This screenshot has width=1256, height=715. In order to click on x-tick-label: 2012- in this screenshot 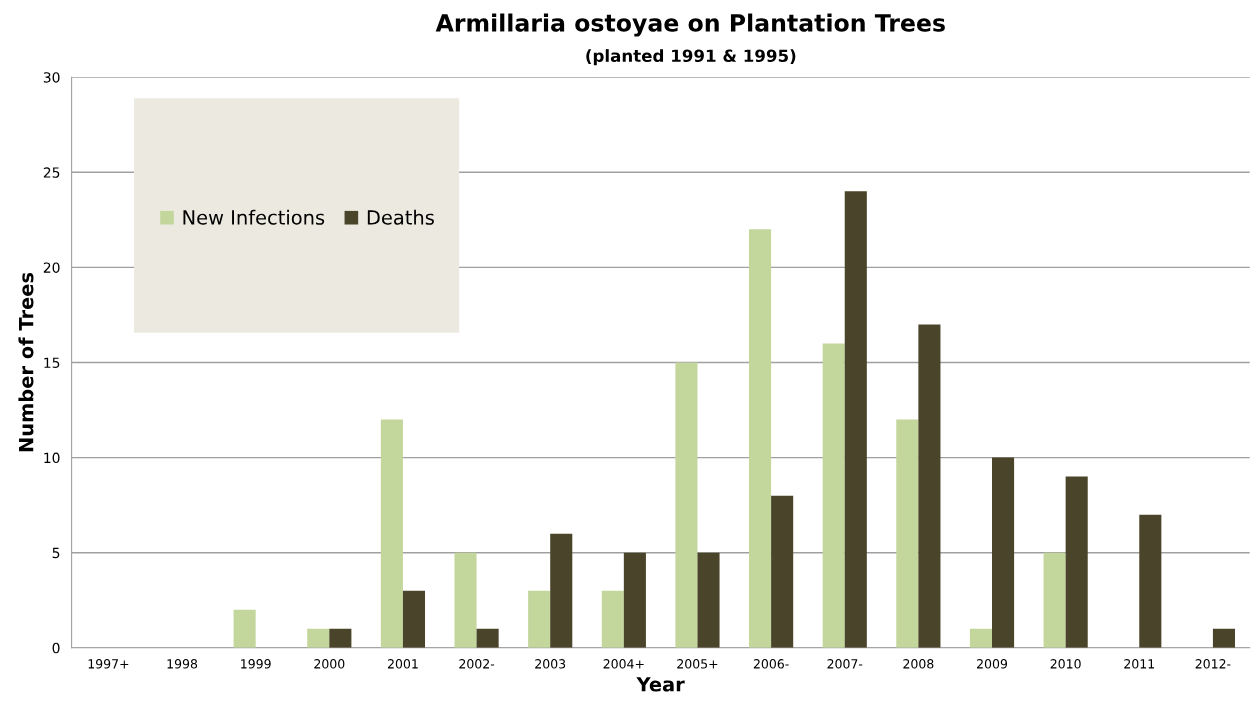, I will do `click(1213, 664)`.